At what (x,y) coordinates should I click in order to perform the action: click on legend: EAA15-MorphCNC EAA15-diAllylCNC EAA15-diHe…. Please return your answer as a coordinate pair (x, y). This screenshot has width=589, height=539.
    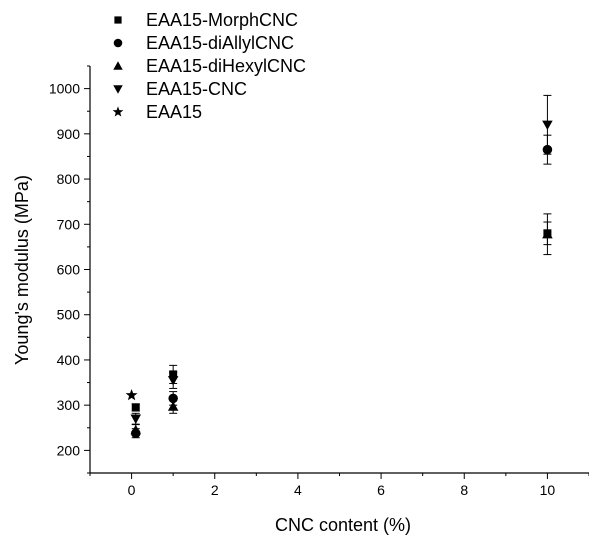
    Looking at the image, I should click on (209, 66).